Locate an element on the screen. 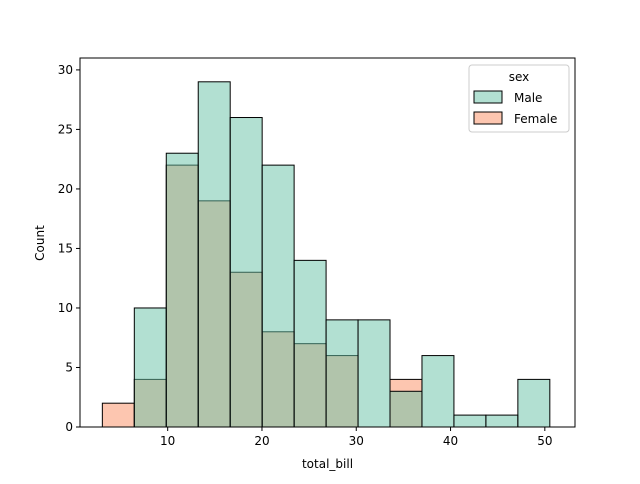 The height and width of the screenshot is (484, 640). legend-label-female: Female is located at coordinates (535, 119).